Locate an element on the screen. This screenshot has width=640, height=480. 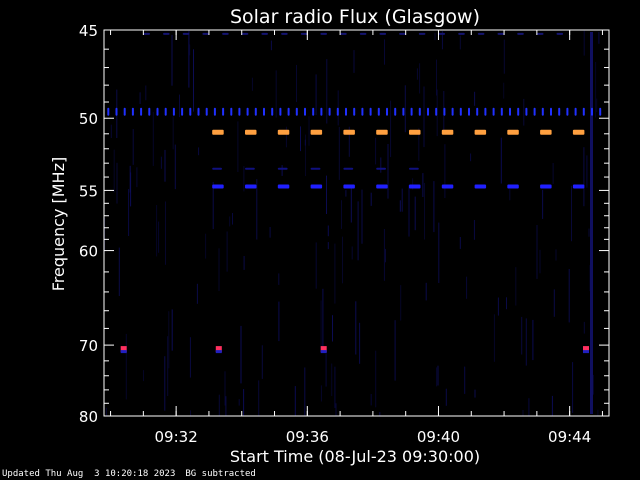
y-tick-label: 70 is located at coordinates (88, 346).